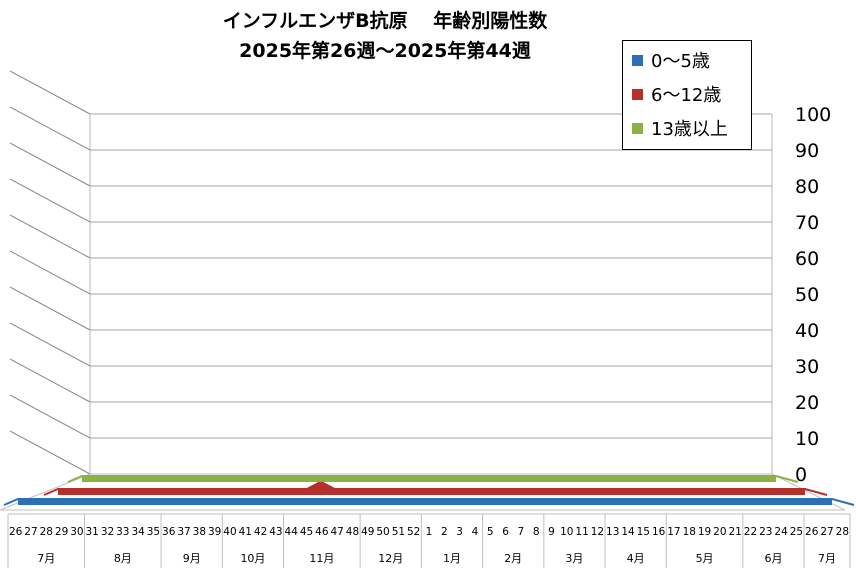 The height and width of the screenshot is (573, 856). I want to click on x-tick-label: 19, so click(704, 532).